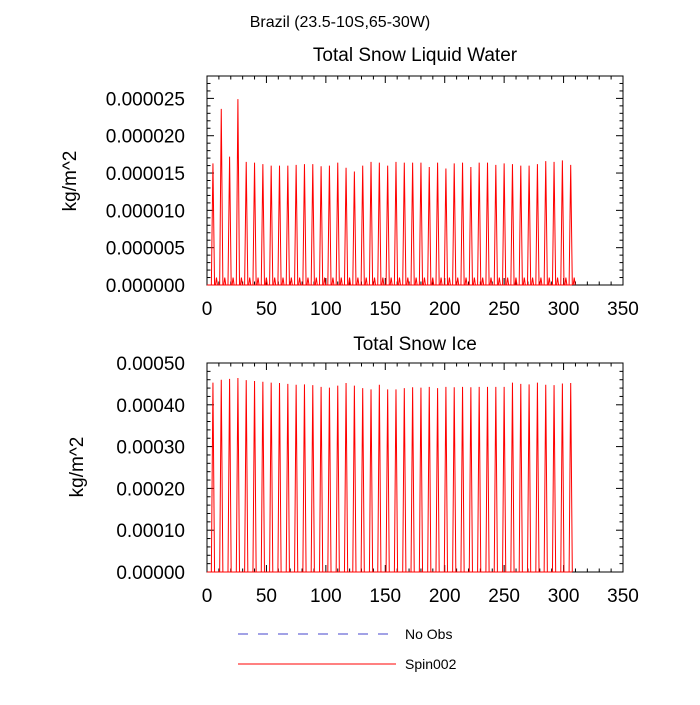 The height and width of the screenshot is (705, 700). What do you see at coordinates (504, 309) in the screenshot?
I see `x-tick-label: 250` at bounding box center [504, 309].